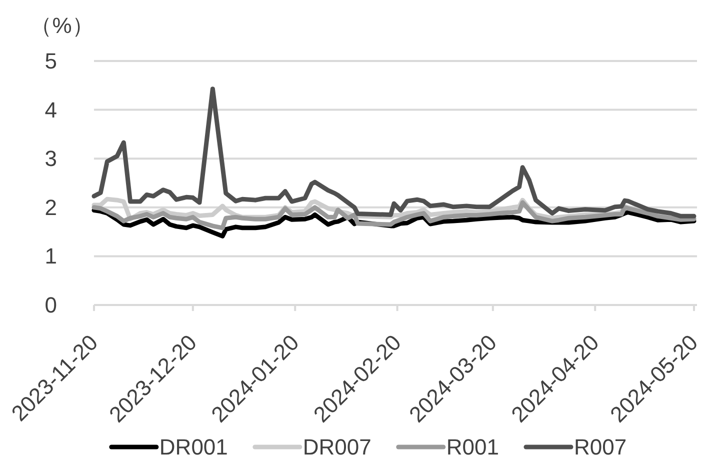 The image size is (708, 468). Describe the element at coordinates (50, 305) in the screenshot. I see `y-tick-label: 0` at that location.